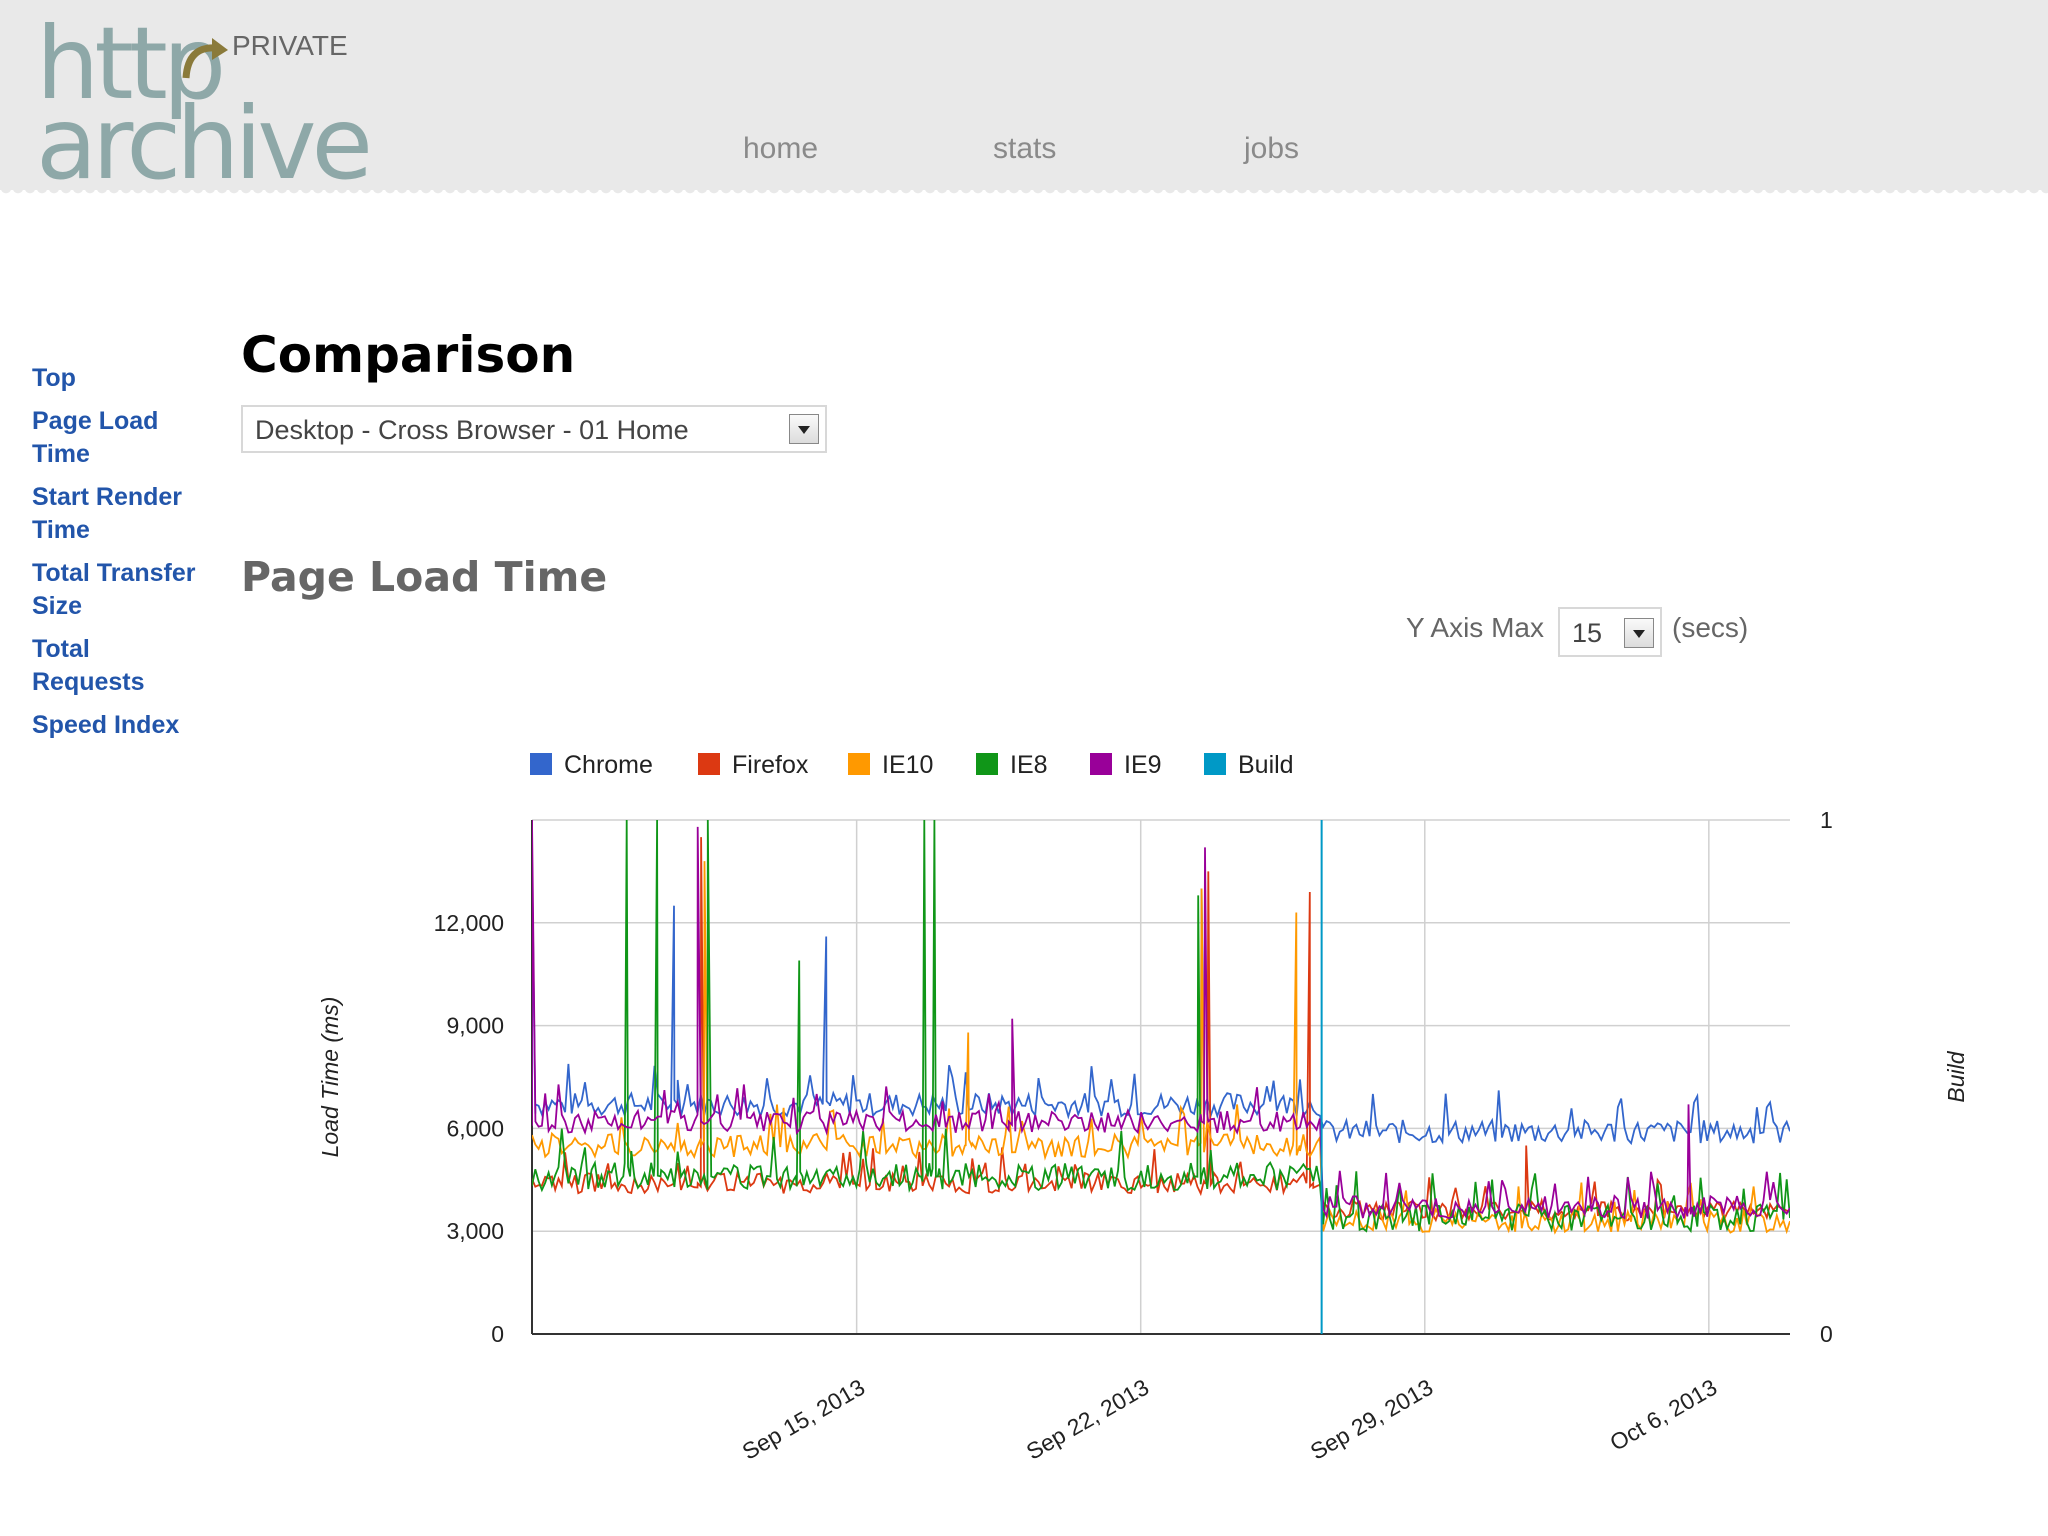  What do you see at coordinates (54, 378) in the screenshot?
I see `sidebar-item-top: Top` at bounding box center [54, 378].